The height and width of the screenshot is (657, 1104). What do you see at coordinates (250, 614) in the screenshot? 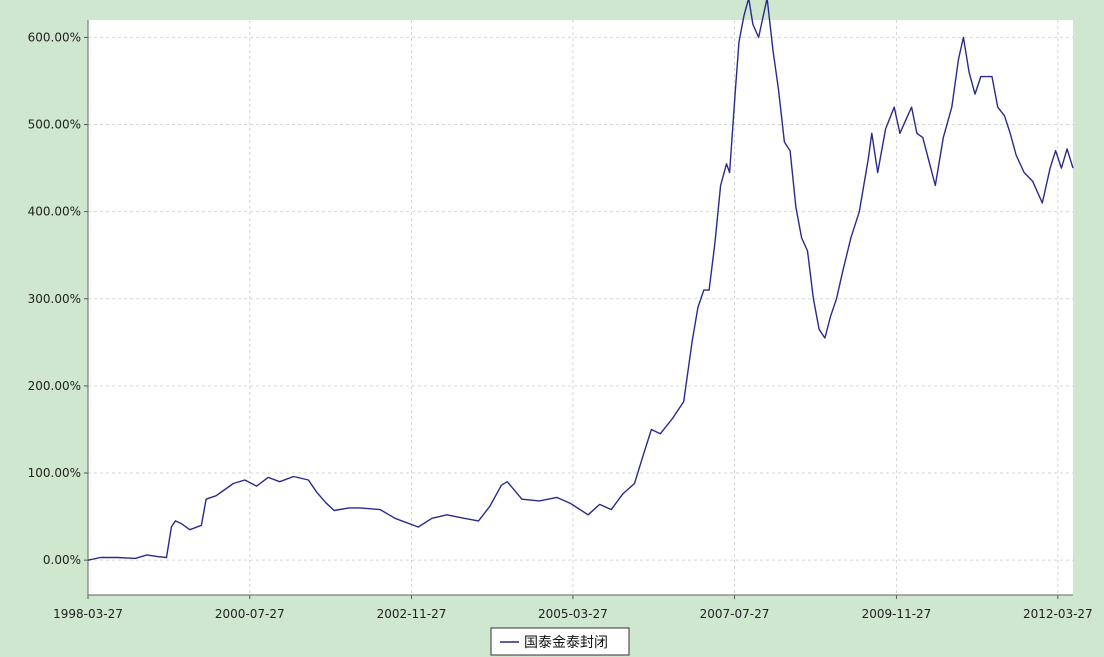
I see `x-tick-label: 2000-07-27` at bounding box center [250, 614].